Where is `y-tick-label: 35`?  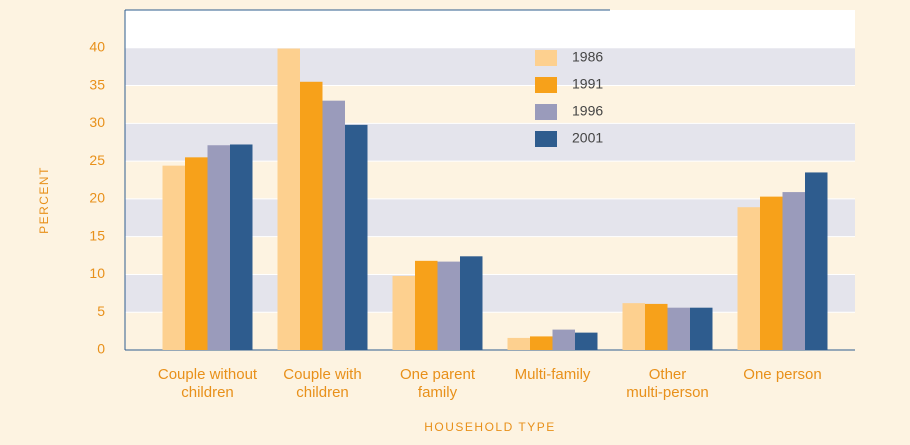 y-tick-label: 35 is located at coordinates (97, 84).